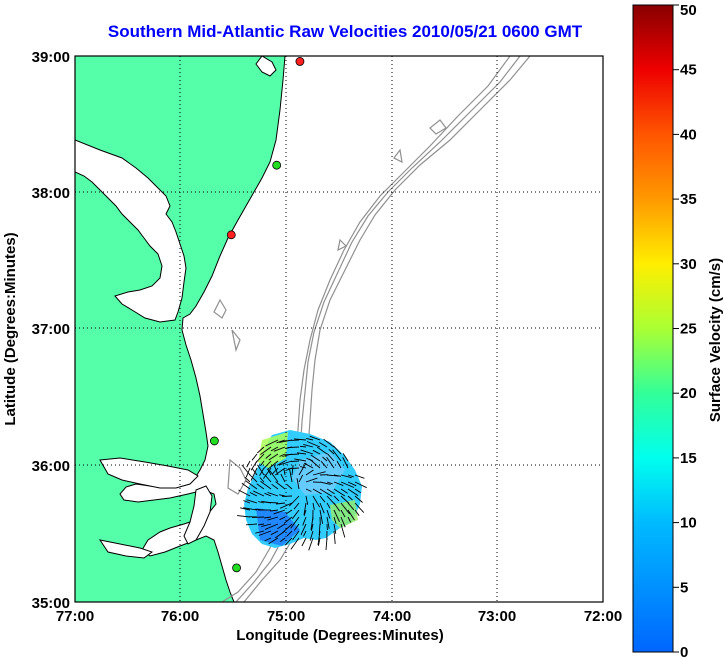 This screenshot has width=724, height=659. What do you see at coordinates (688, 134) in the screenshot?
I see `colorbar-tick-label: 40` at bounding box center [688, 134].